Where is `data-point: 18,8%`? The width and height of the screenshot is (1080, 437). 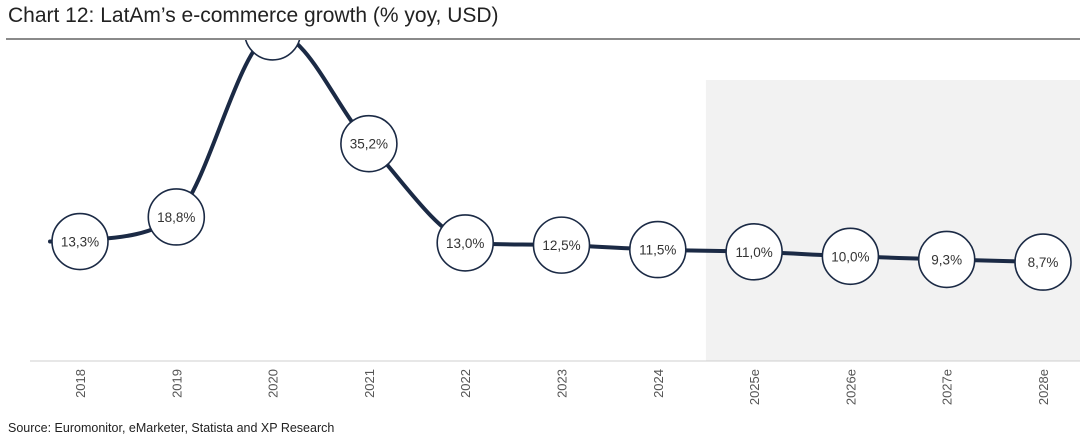 data-point: 18,8% is located at coordinates (176, 217).